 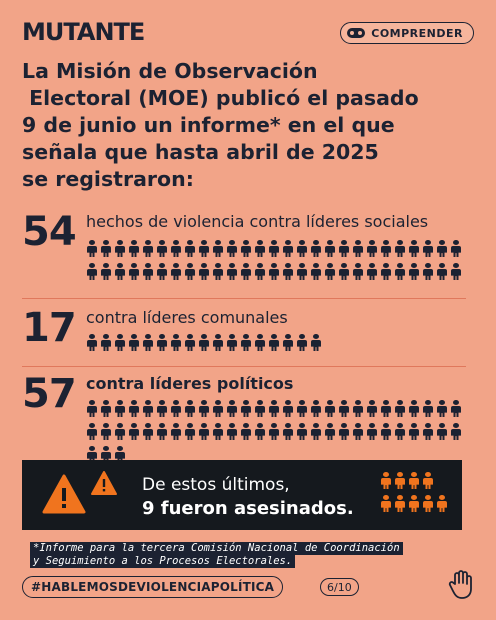 What do you see at coordinates (83, 32) in the screenshot?
I see `brand-logo: MUTANTE` at bounding box center [83, 32].